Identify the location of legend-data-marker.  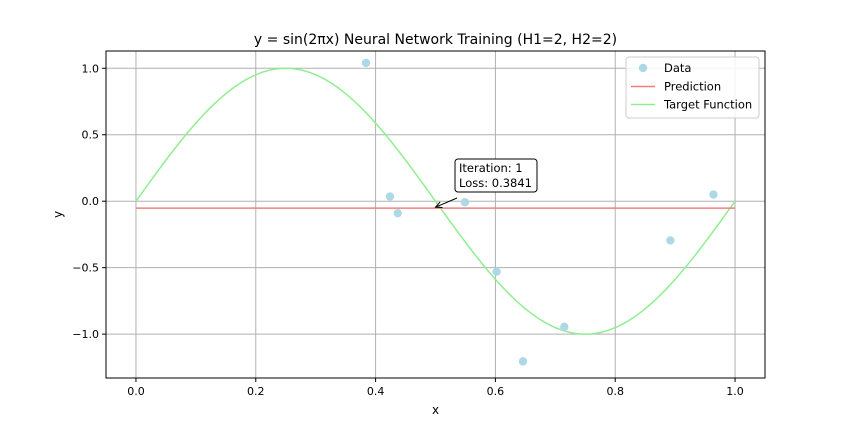
(643, 68).